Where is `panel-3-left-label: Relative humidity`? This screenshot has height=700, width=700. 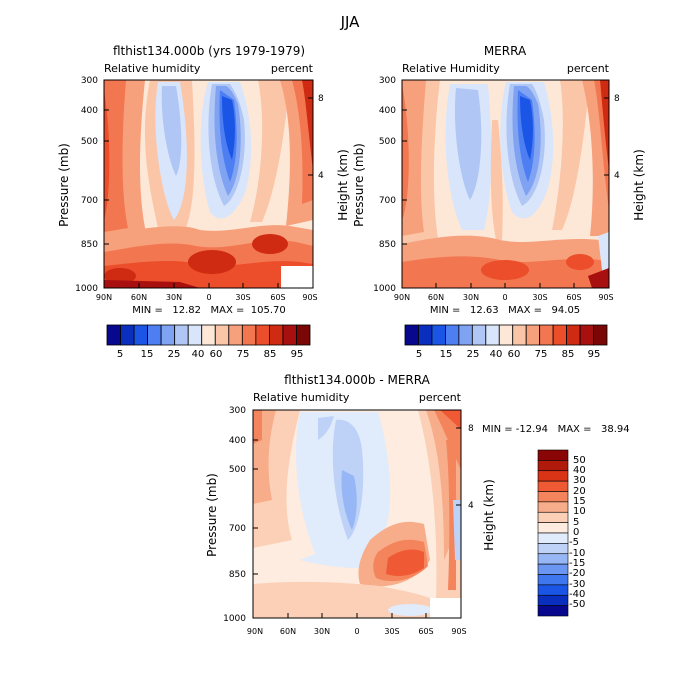
panel-3-left-label: Relative humidity is located at coordinates (301, 397).